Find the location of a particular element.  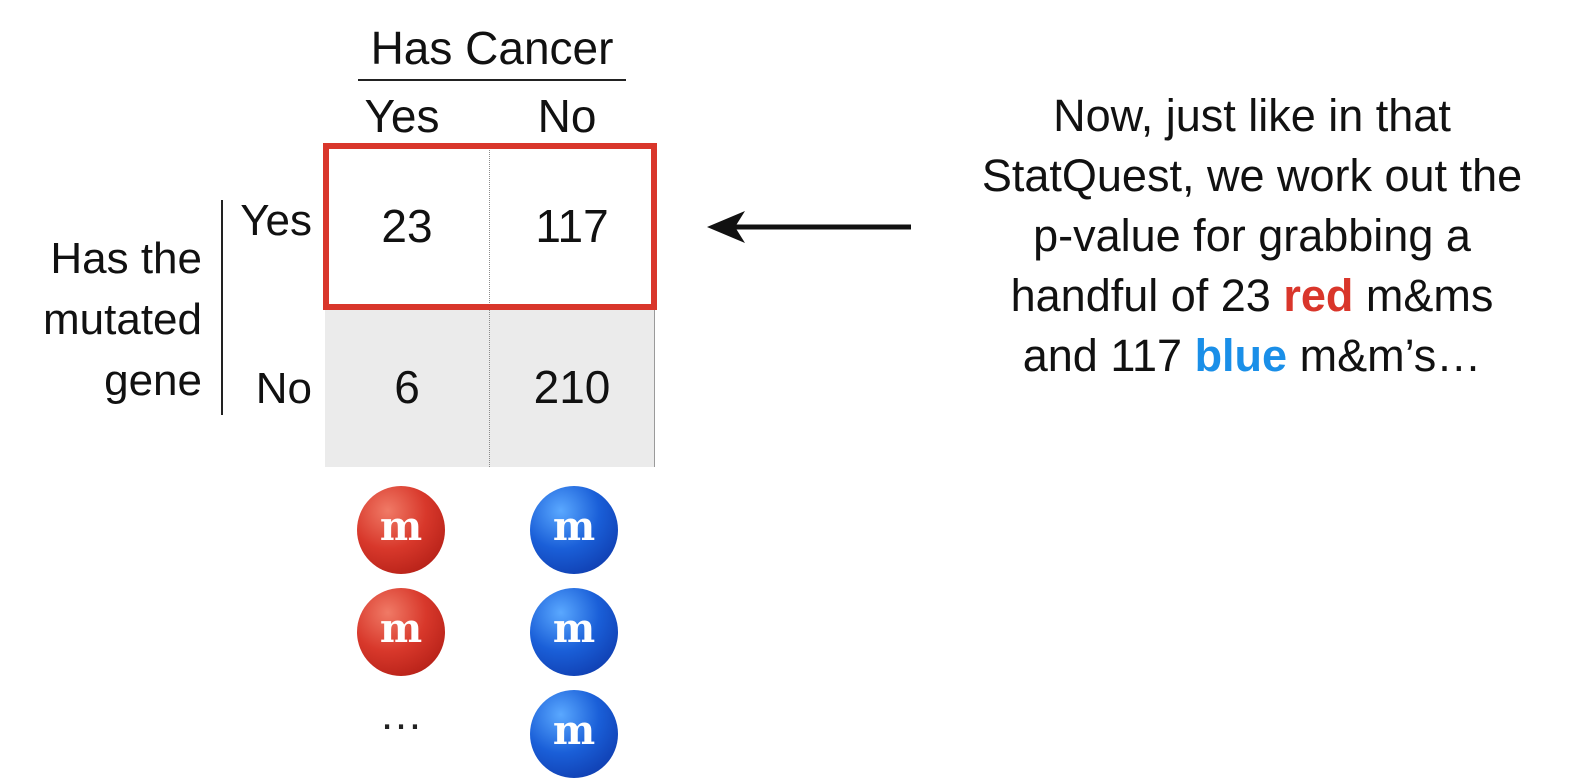

row-header-line: Has the is located at coordinates (126, 258).